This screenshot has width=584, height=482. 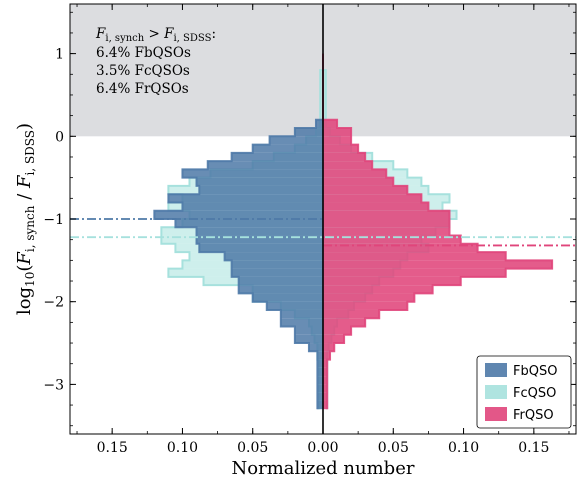 What do you see at coordinates (24, 258) in the screenshot?
I see `y-axis-title-num: F` at bounding box center [24, 258].